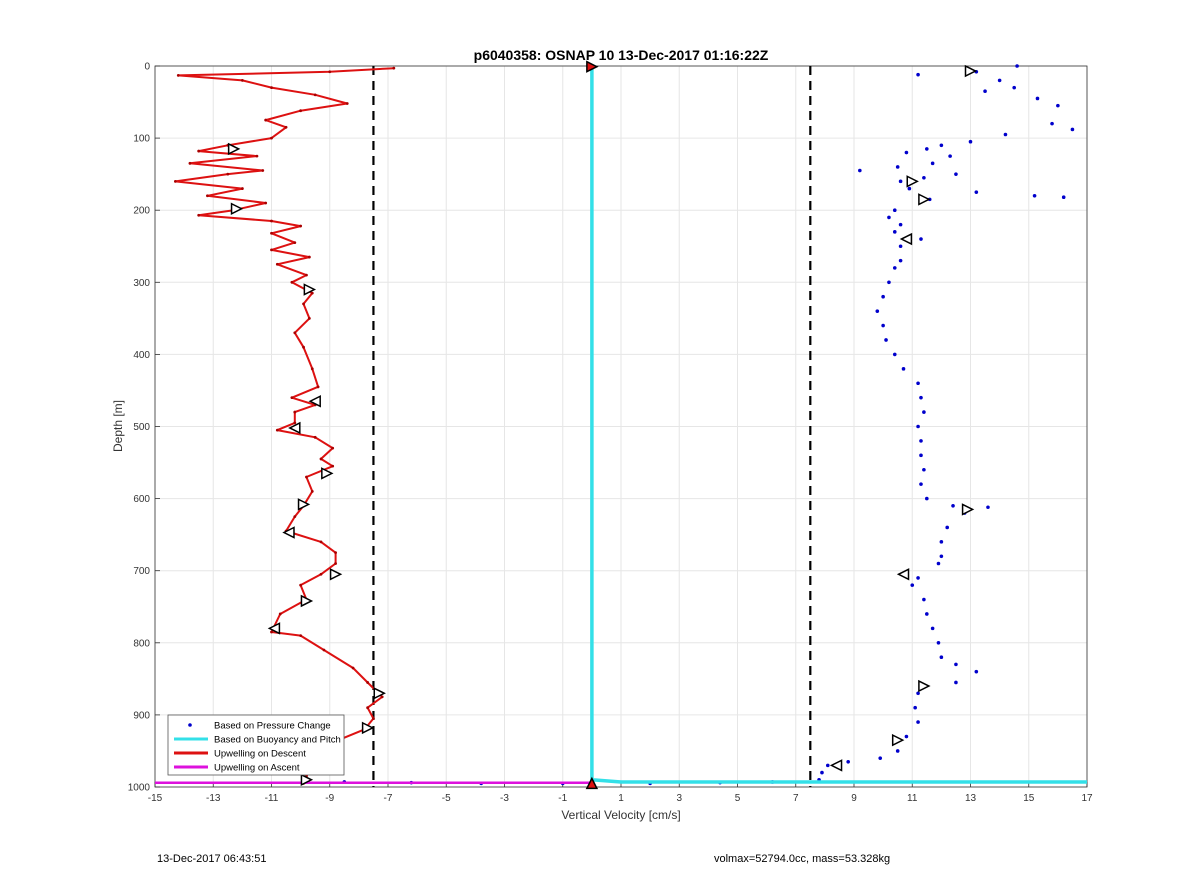  I want to click on legend-swatch, so click(190, 725).